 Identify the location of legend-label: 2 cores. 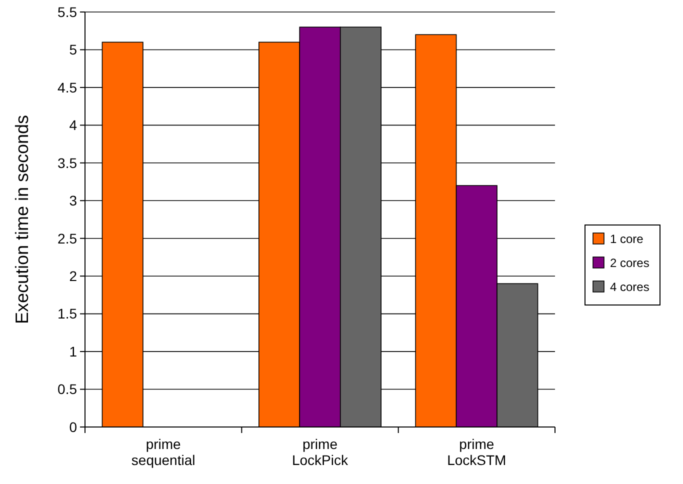
(630, 263).